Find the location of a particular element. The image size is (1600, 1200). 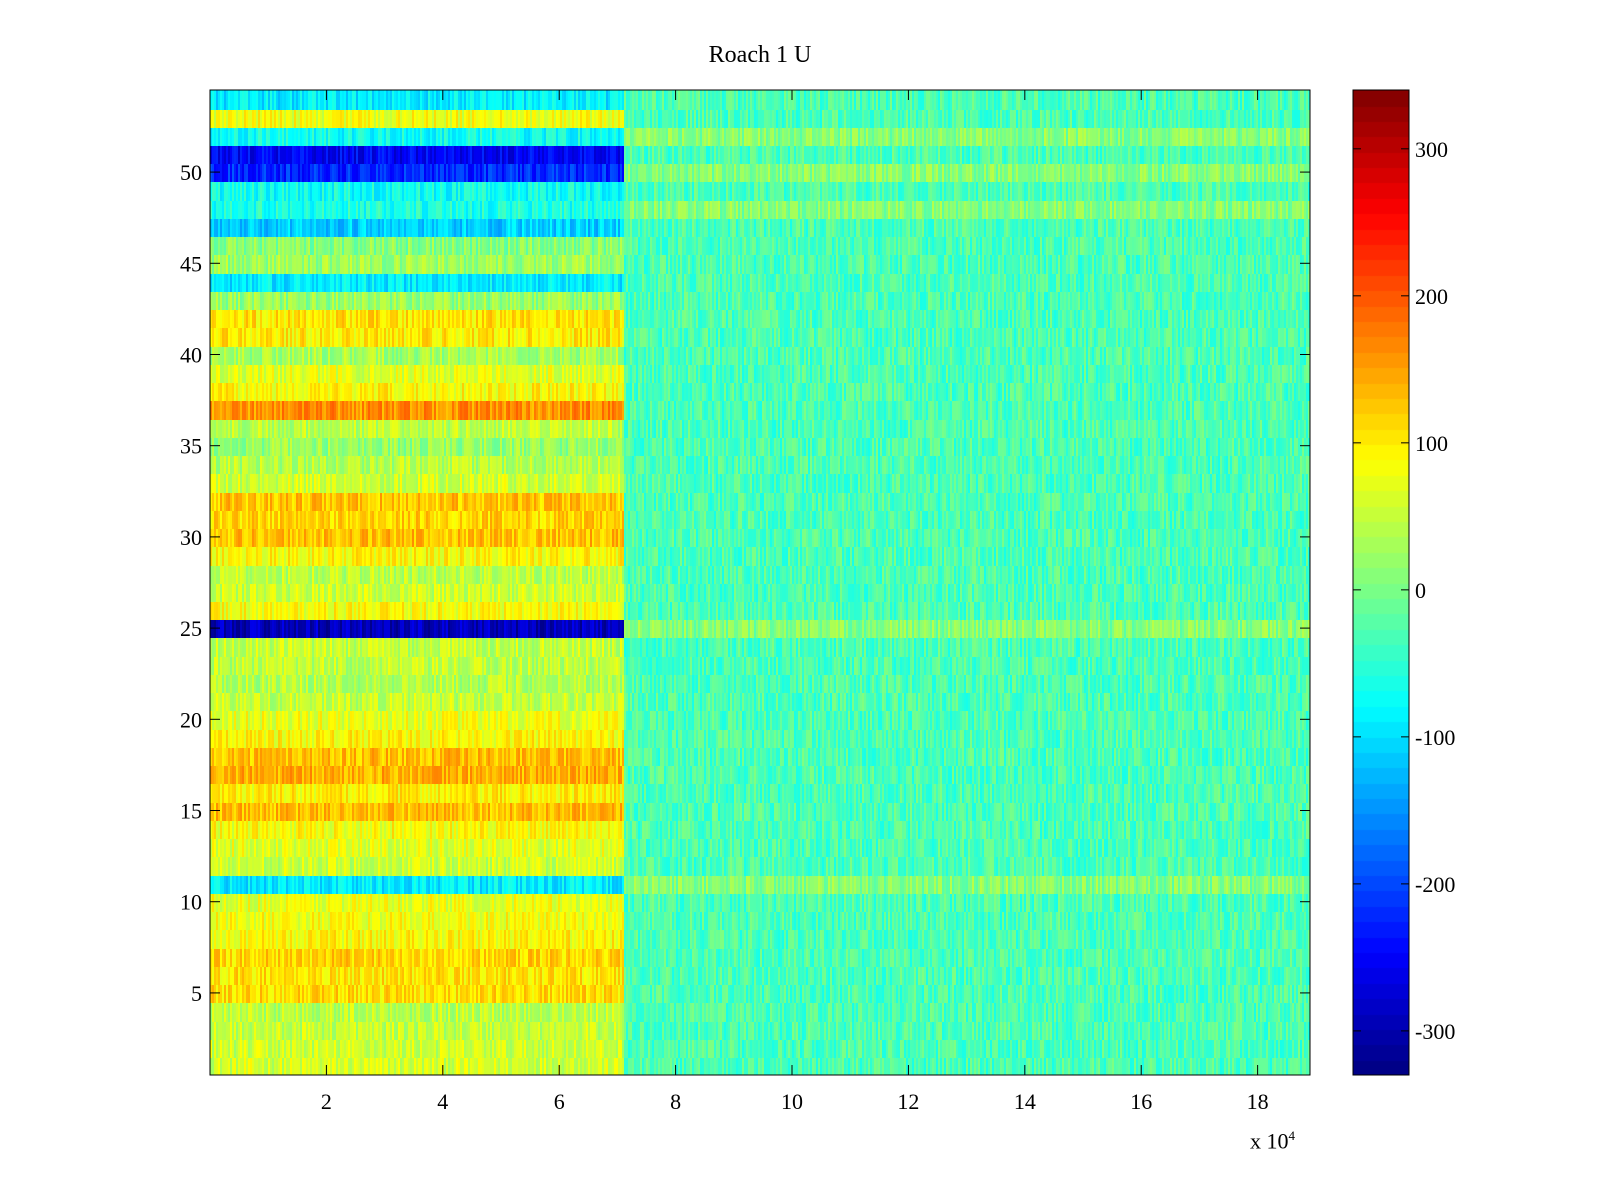

x-multiplier-base: x 10 is located at coordinates (1269, 1141).